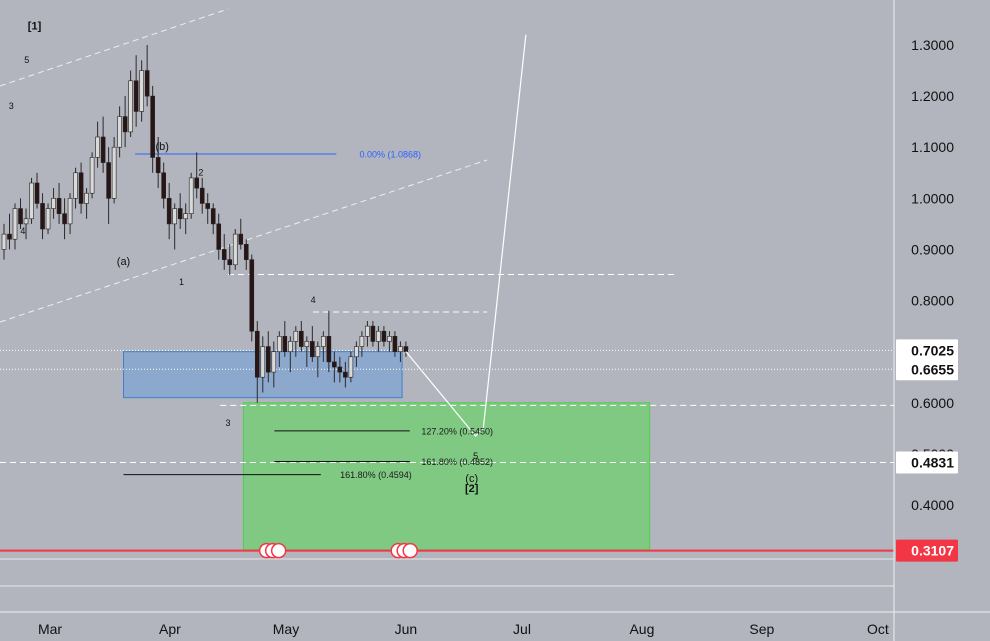 Image resolution: width=990 pixels, height=641 pixels. I want to click on wave-label: 2, so click(200, 172).